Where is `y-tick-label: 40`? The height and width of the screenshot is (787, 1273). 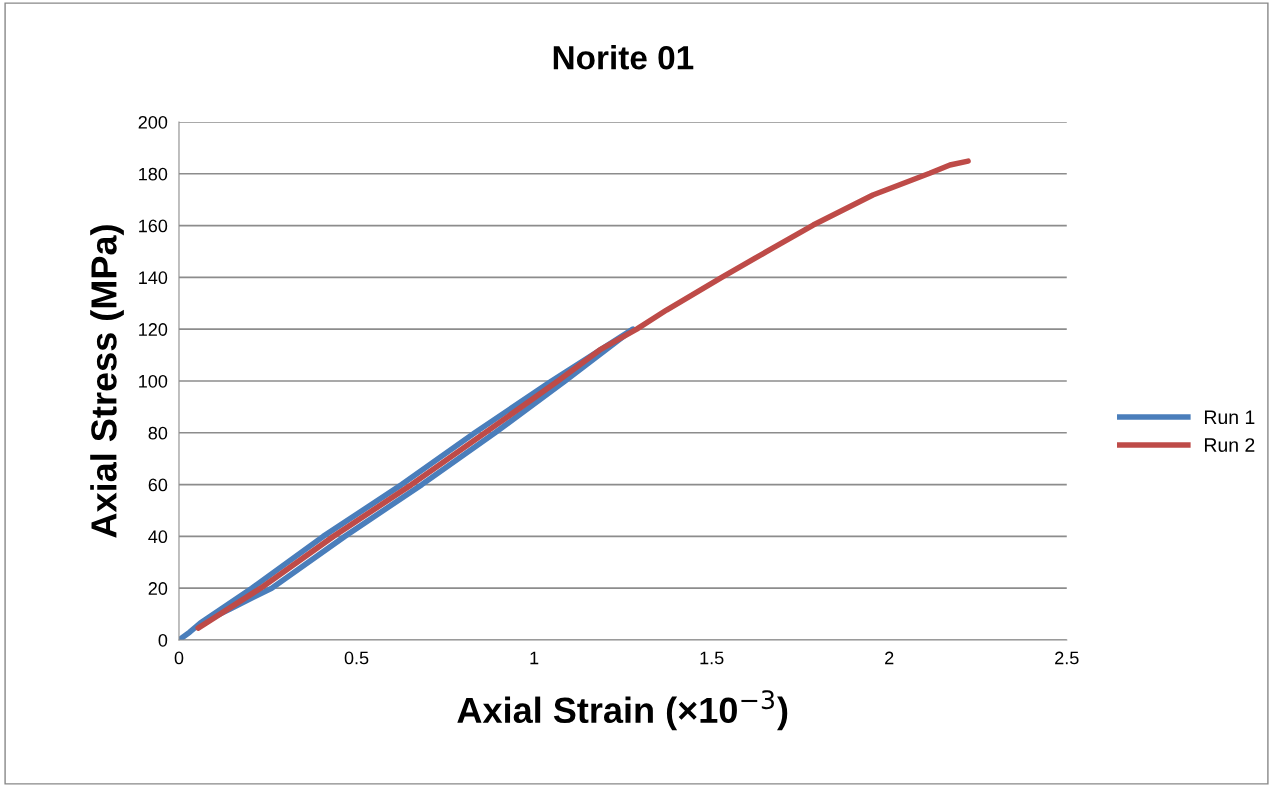
y-tick-label: 40 is located at coordinates (158, 537).